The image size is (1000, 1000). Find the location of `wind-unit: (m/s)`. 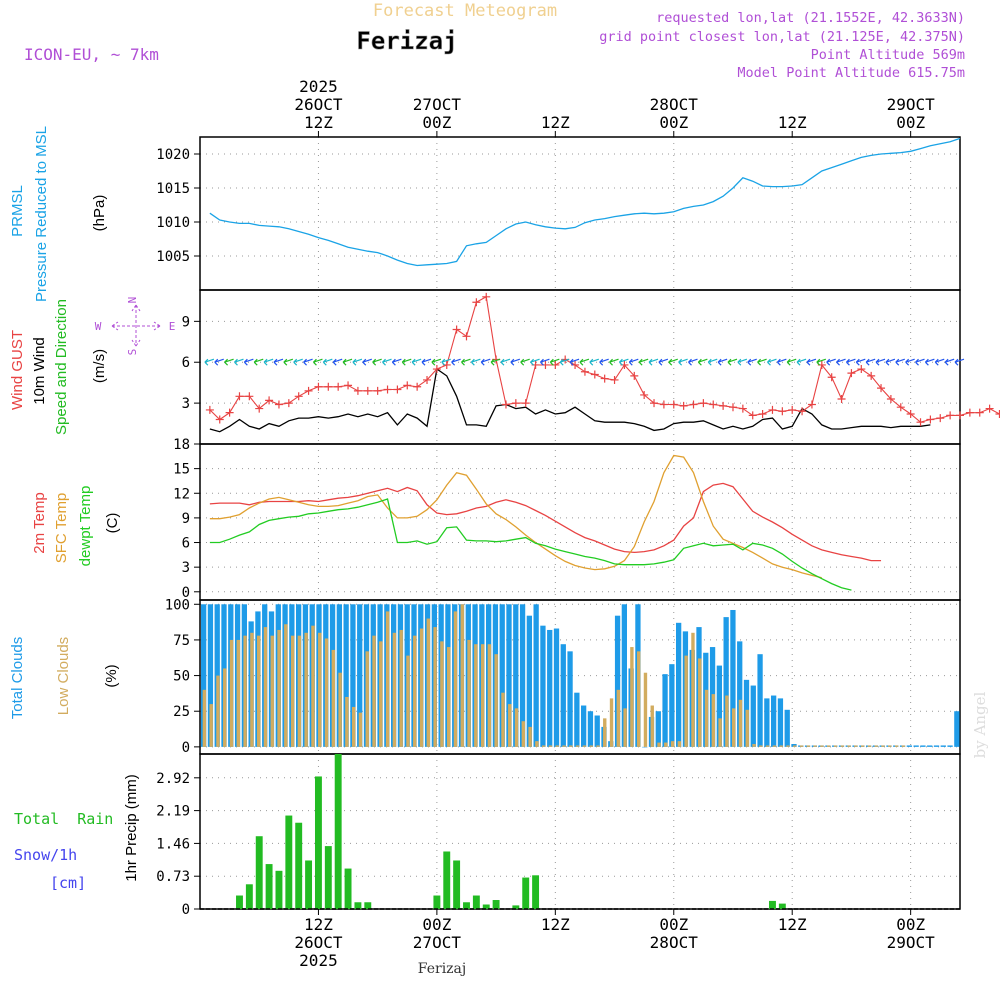

wind-unit: (m/s) is located at coordinates (99, 366).